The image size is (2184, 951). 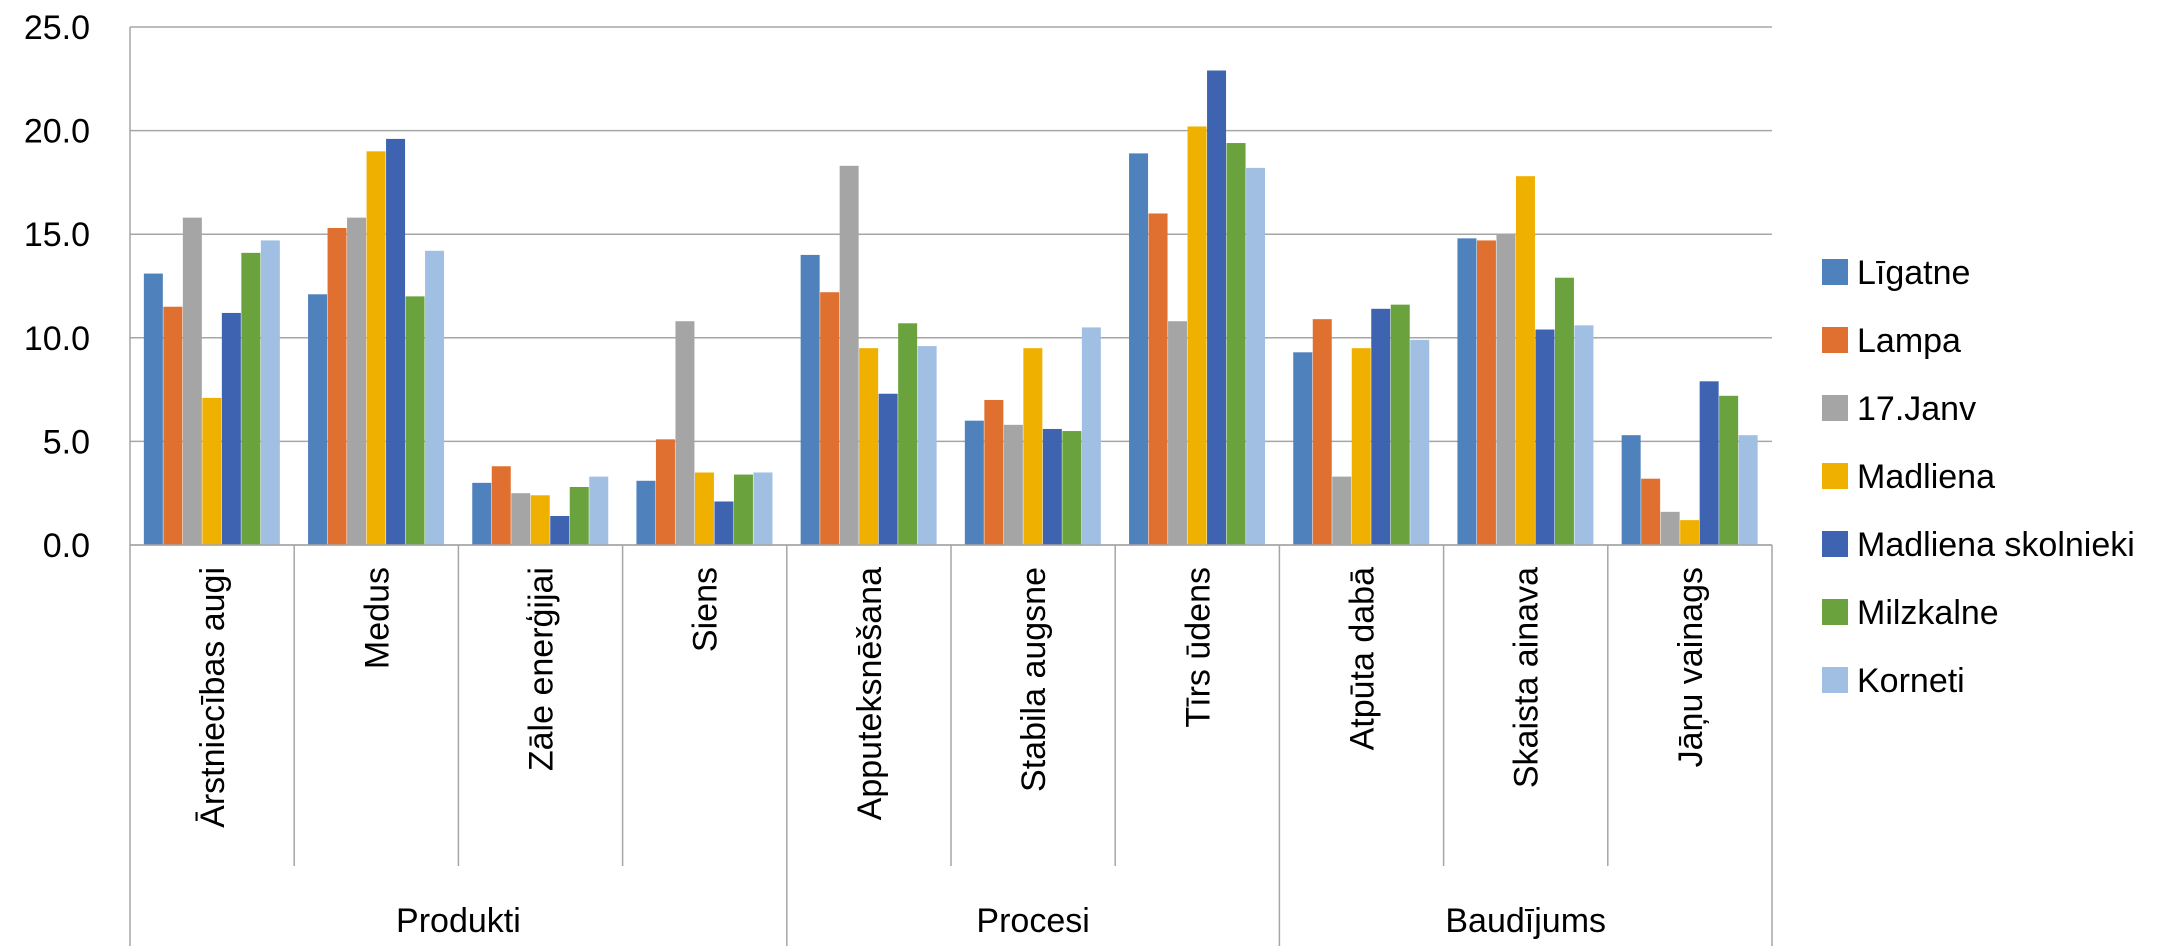 What do you see at coordinates (1926, 477) in the screenshot?
I see `legend-label: Madliena` at bounding box center [1926, 477].